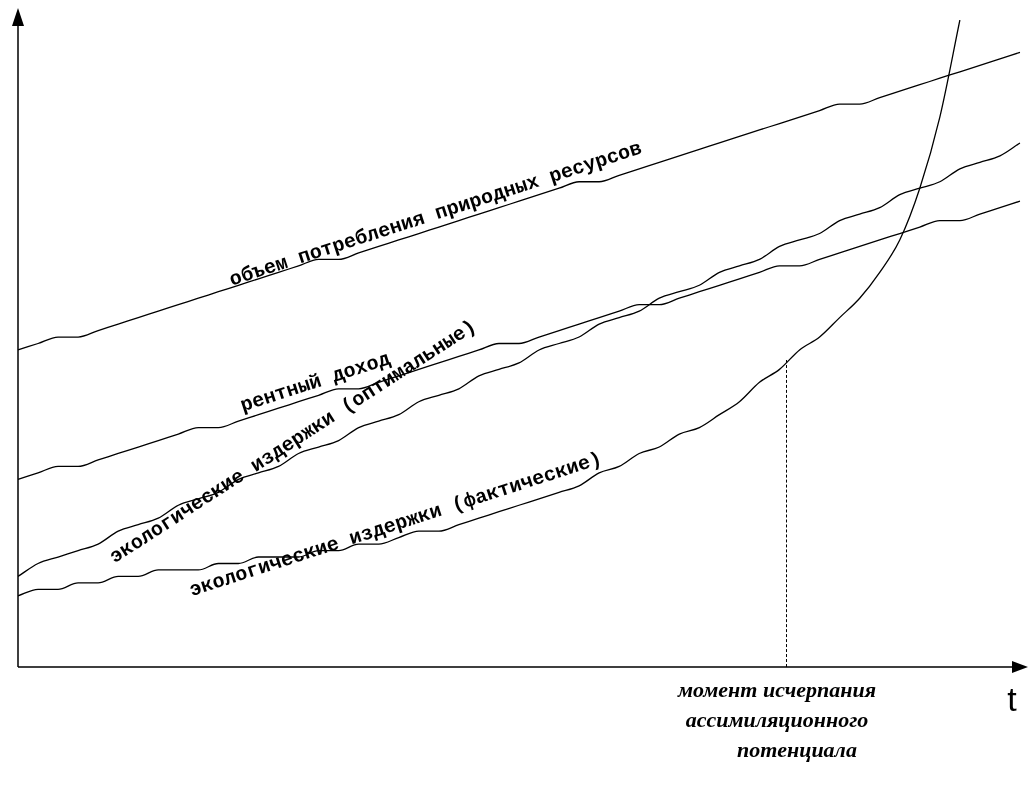 The height and width of the screenshot is (788, 1028). Describe the element at coordinates (1012, 699) in the screenshot. I see `x-axis-title: t` at that location.